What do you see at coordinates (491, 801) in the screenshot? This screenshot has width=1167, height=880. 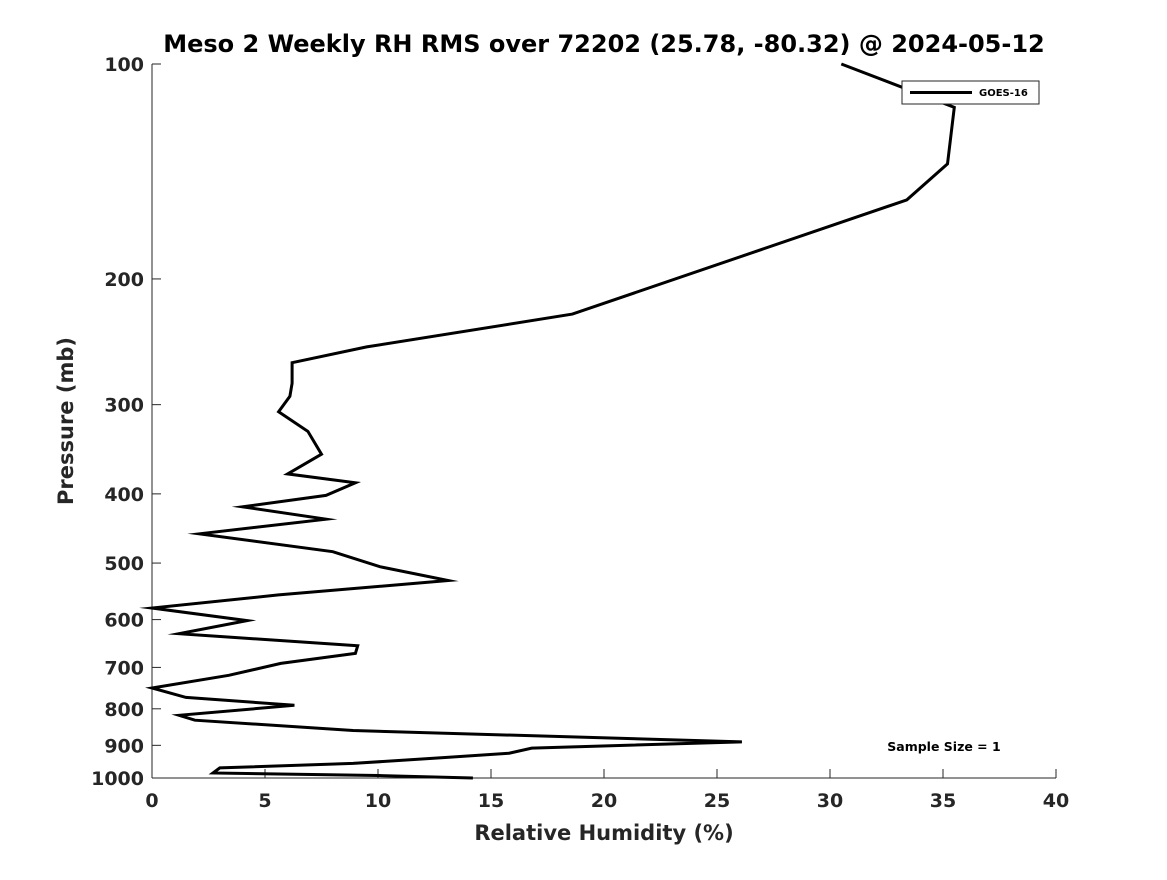 I see `x-tick-label: 15` at bounding box center [491, 801].